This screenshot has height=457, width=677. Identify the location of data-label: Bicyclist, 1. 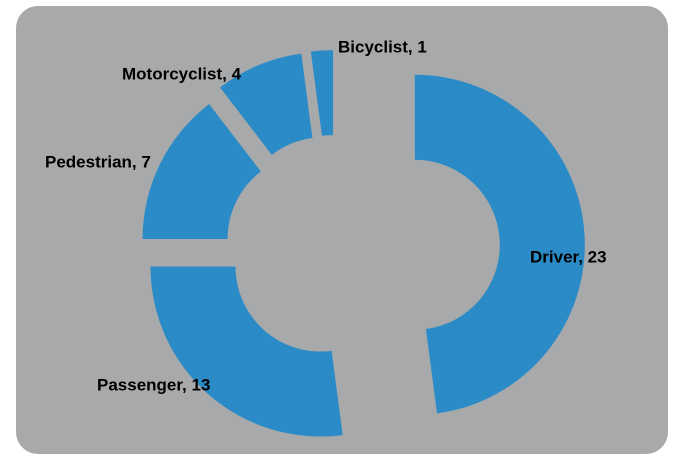
(382, 46).